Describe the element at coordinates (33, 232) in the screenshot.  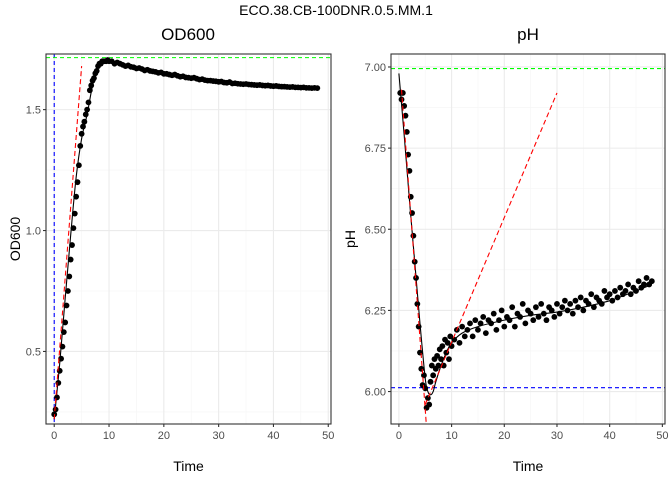
I see `y-tick-label: 1.0` at that location.